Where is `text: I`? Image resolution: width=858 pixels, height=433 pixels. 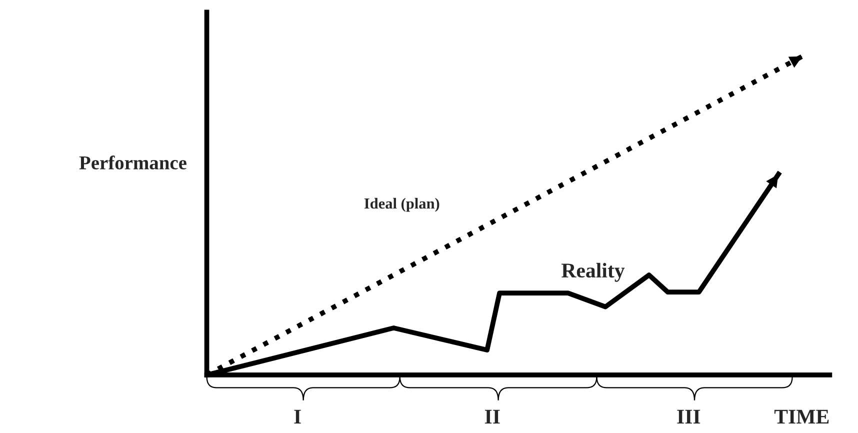
text: I is located at coordinates (297, 417).